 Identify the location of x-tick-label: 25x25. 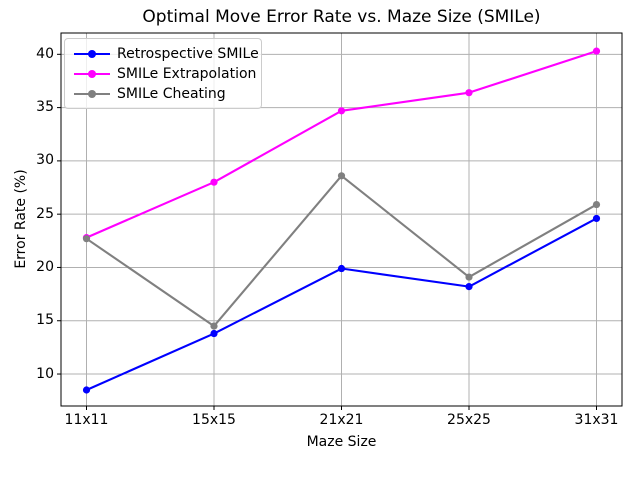
(469, 420).